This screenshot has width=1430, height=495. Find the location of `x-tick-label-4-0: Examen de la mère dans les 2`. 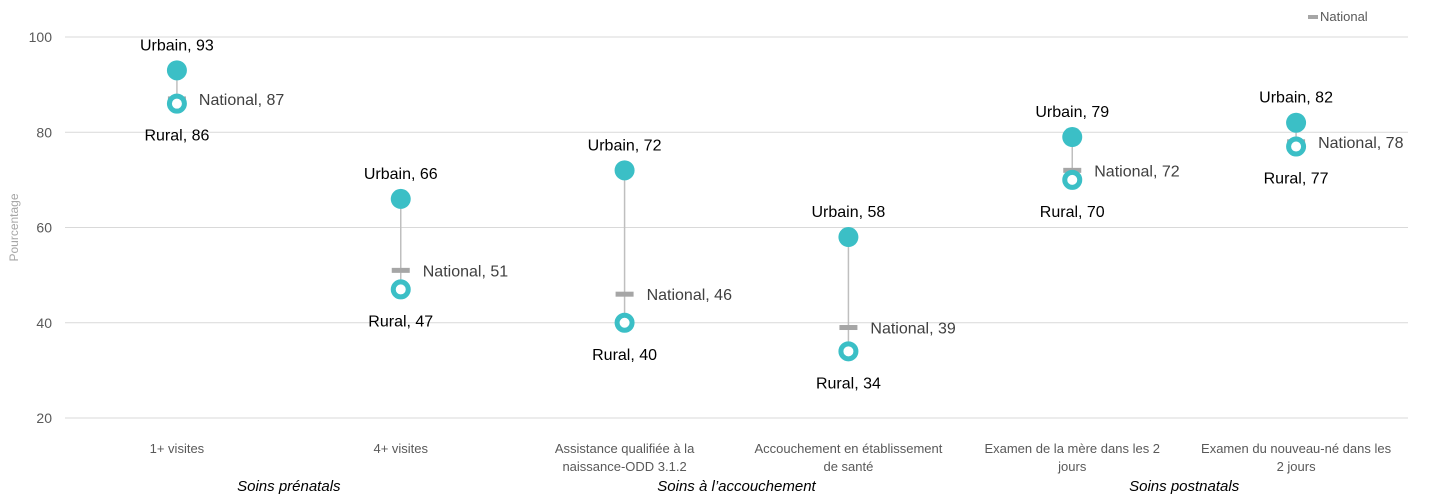

x-tick-label-4-0: Examen de la mère dans les 2 is located at coordinates (1072, 448).